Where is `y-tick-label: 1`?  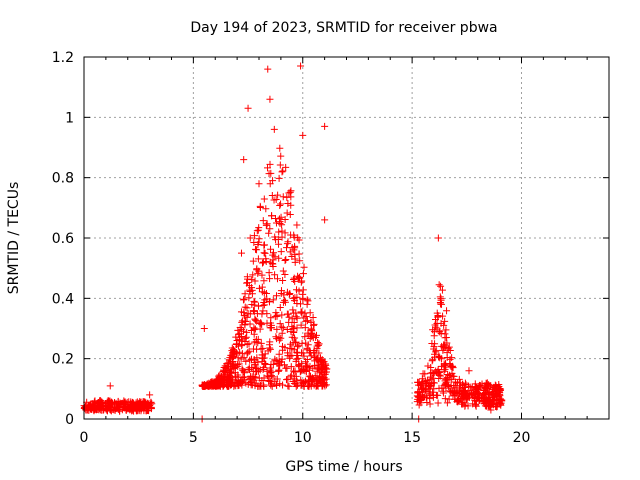 y-tick-label: 1 is located at coordinates (69, 118).